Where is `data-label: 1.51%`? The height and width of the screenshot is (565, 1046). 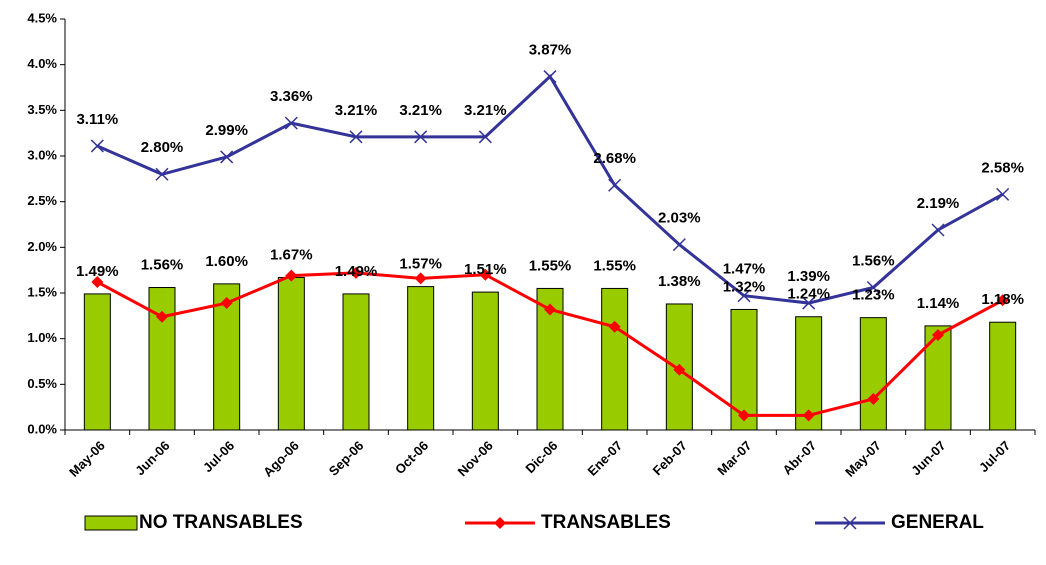
data-label: 1.51% is located at coordinates (485, 269).